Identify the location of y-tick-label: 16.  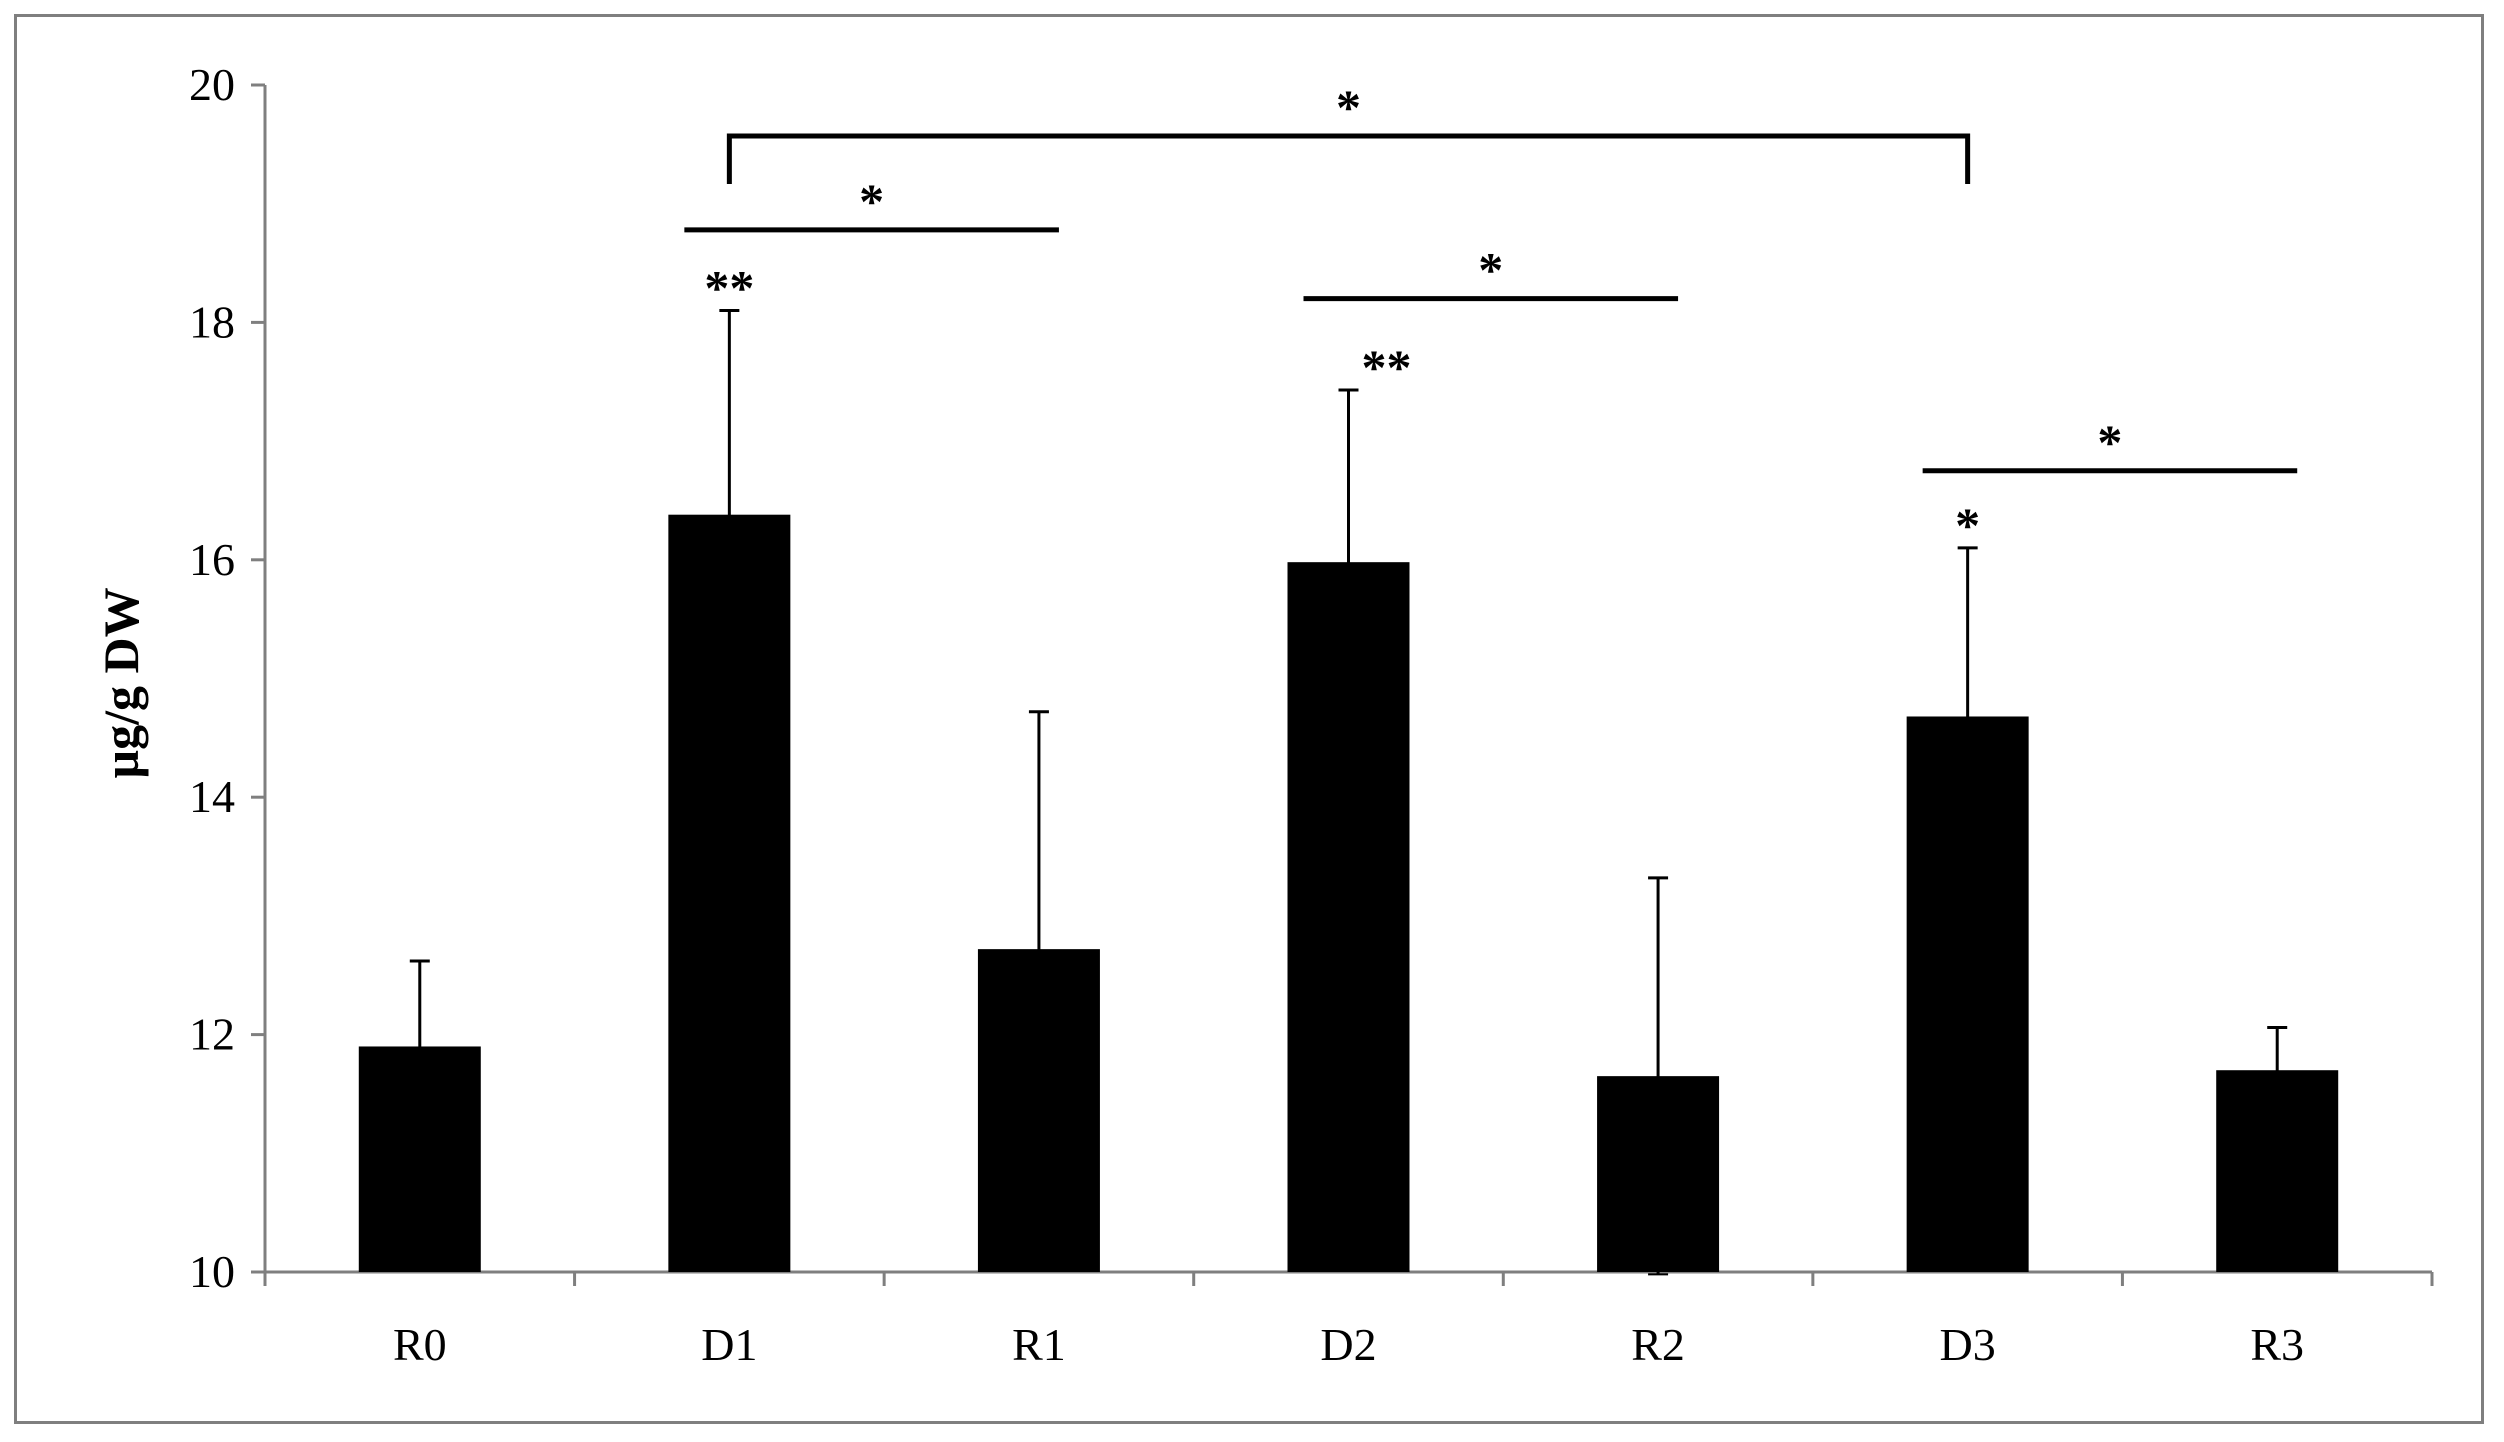
(212, 559).